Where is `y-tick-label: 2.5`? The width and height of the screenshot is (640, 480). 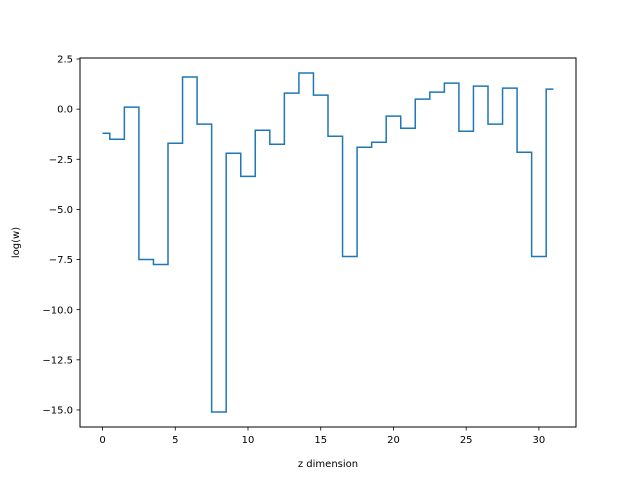
y-tick-label: 2.5 is located at coordinates (65, 60).